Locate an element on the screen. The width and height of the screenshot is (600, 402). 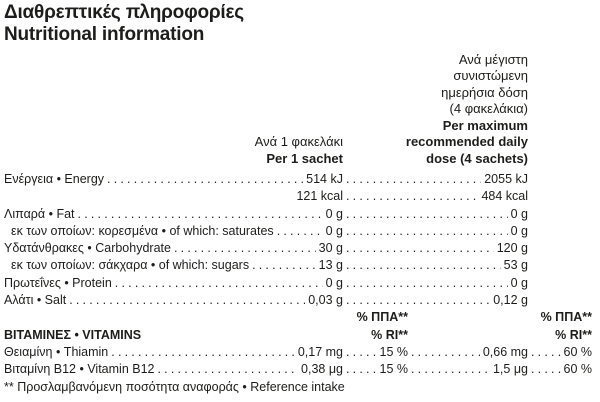
table-row-salt: Αλάτι • Salt 0,03 g 0,12 g is located at coordinates (300, 301).